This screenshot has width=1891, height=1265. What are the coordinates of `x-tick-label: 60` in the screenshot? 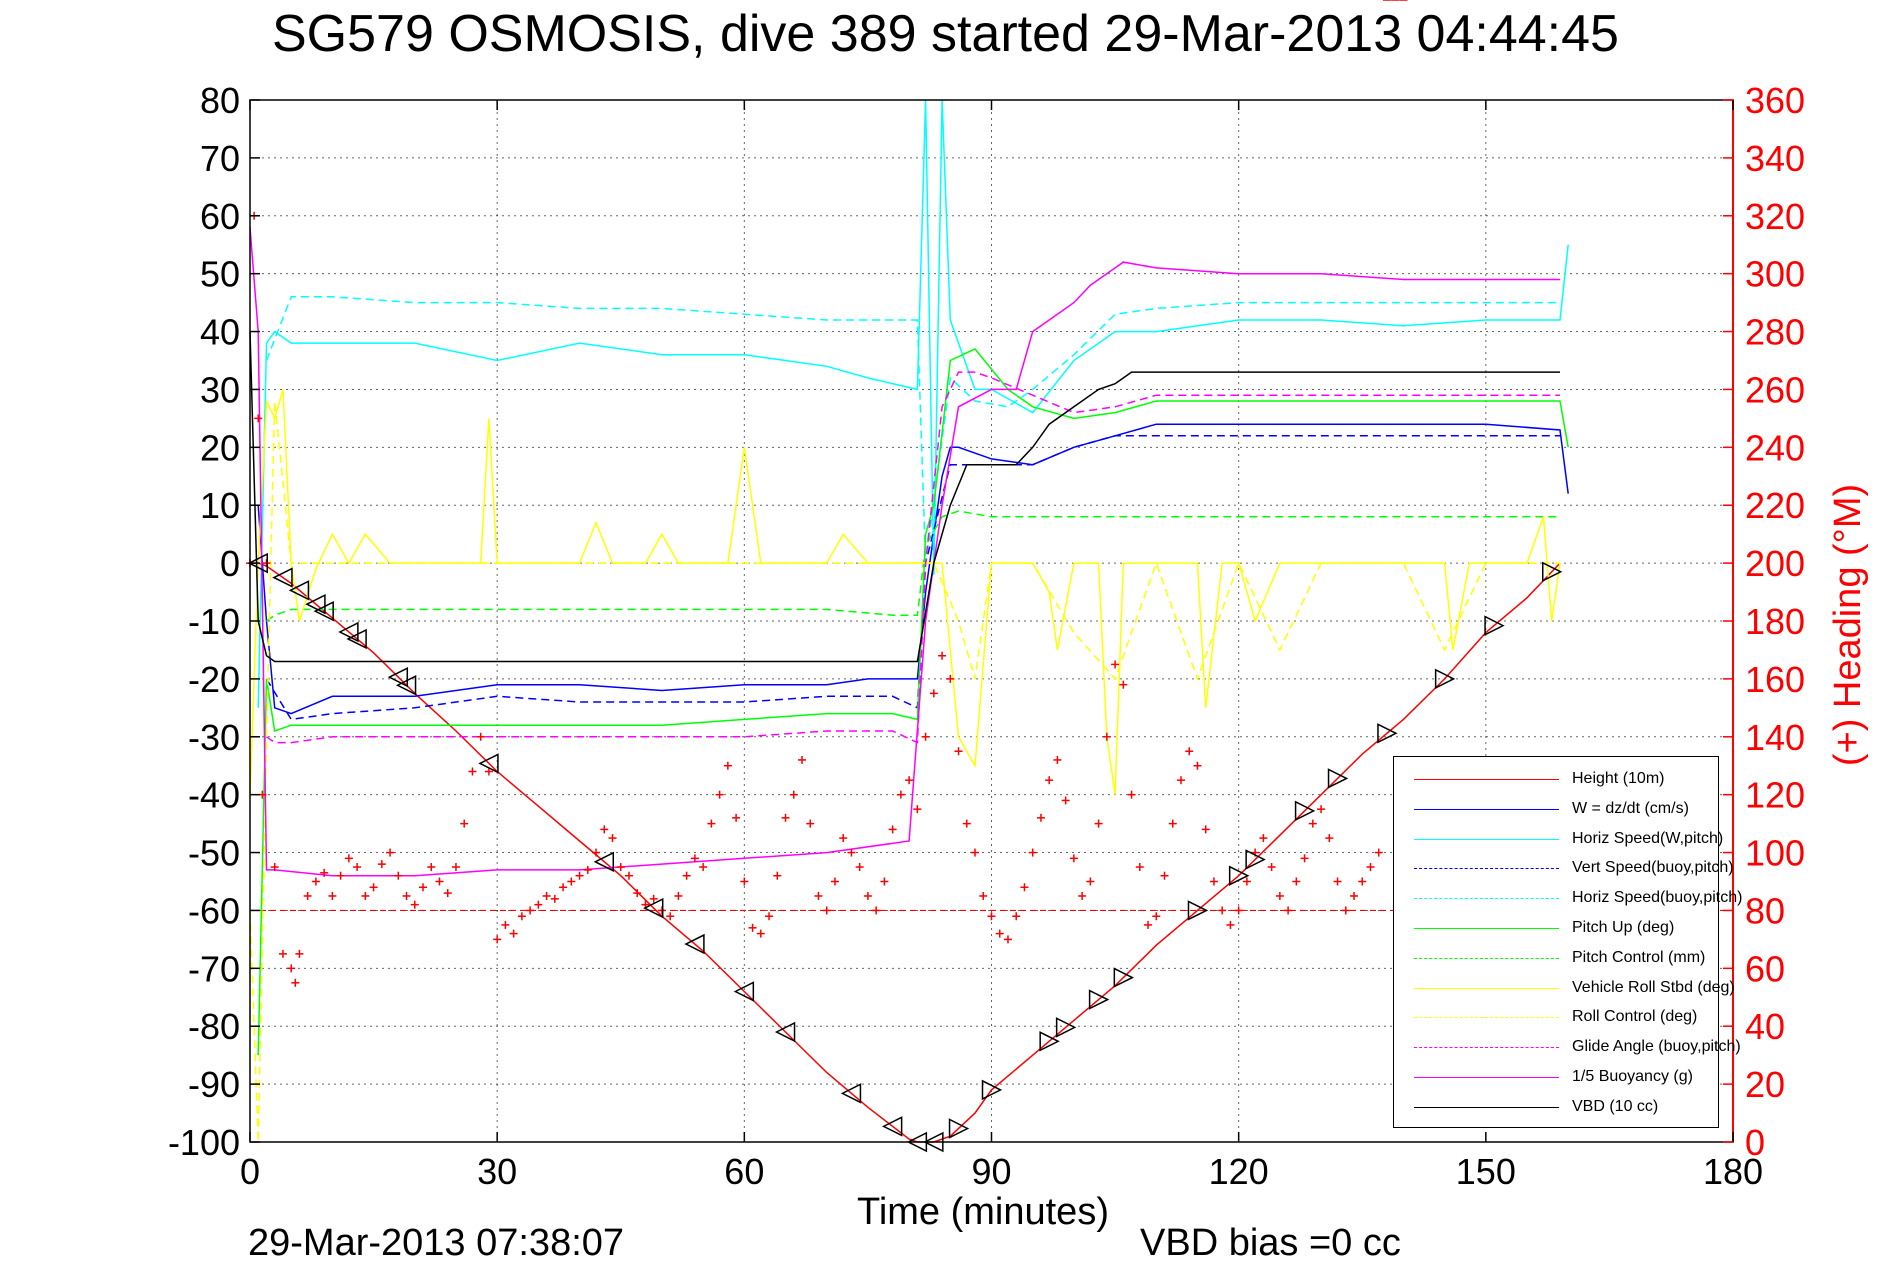 It's located at (744, 1171).